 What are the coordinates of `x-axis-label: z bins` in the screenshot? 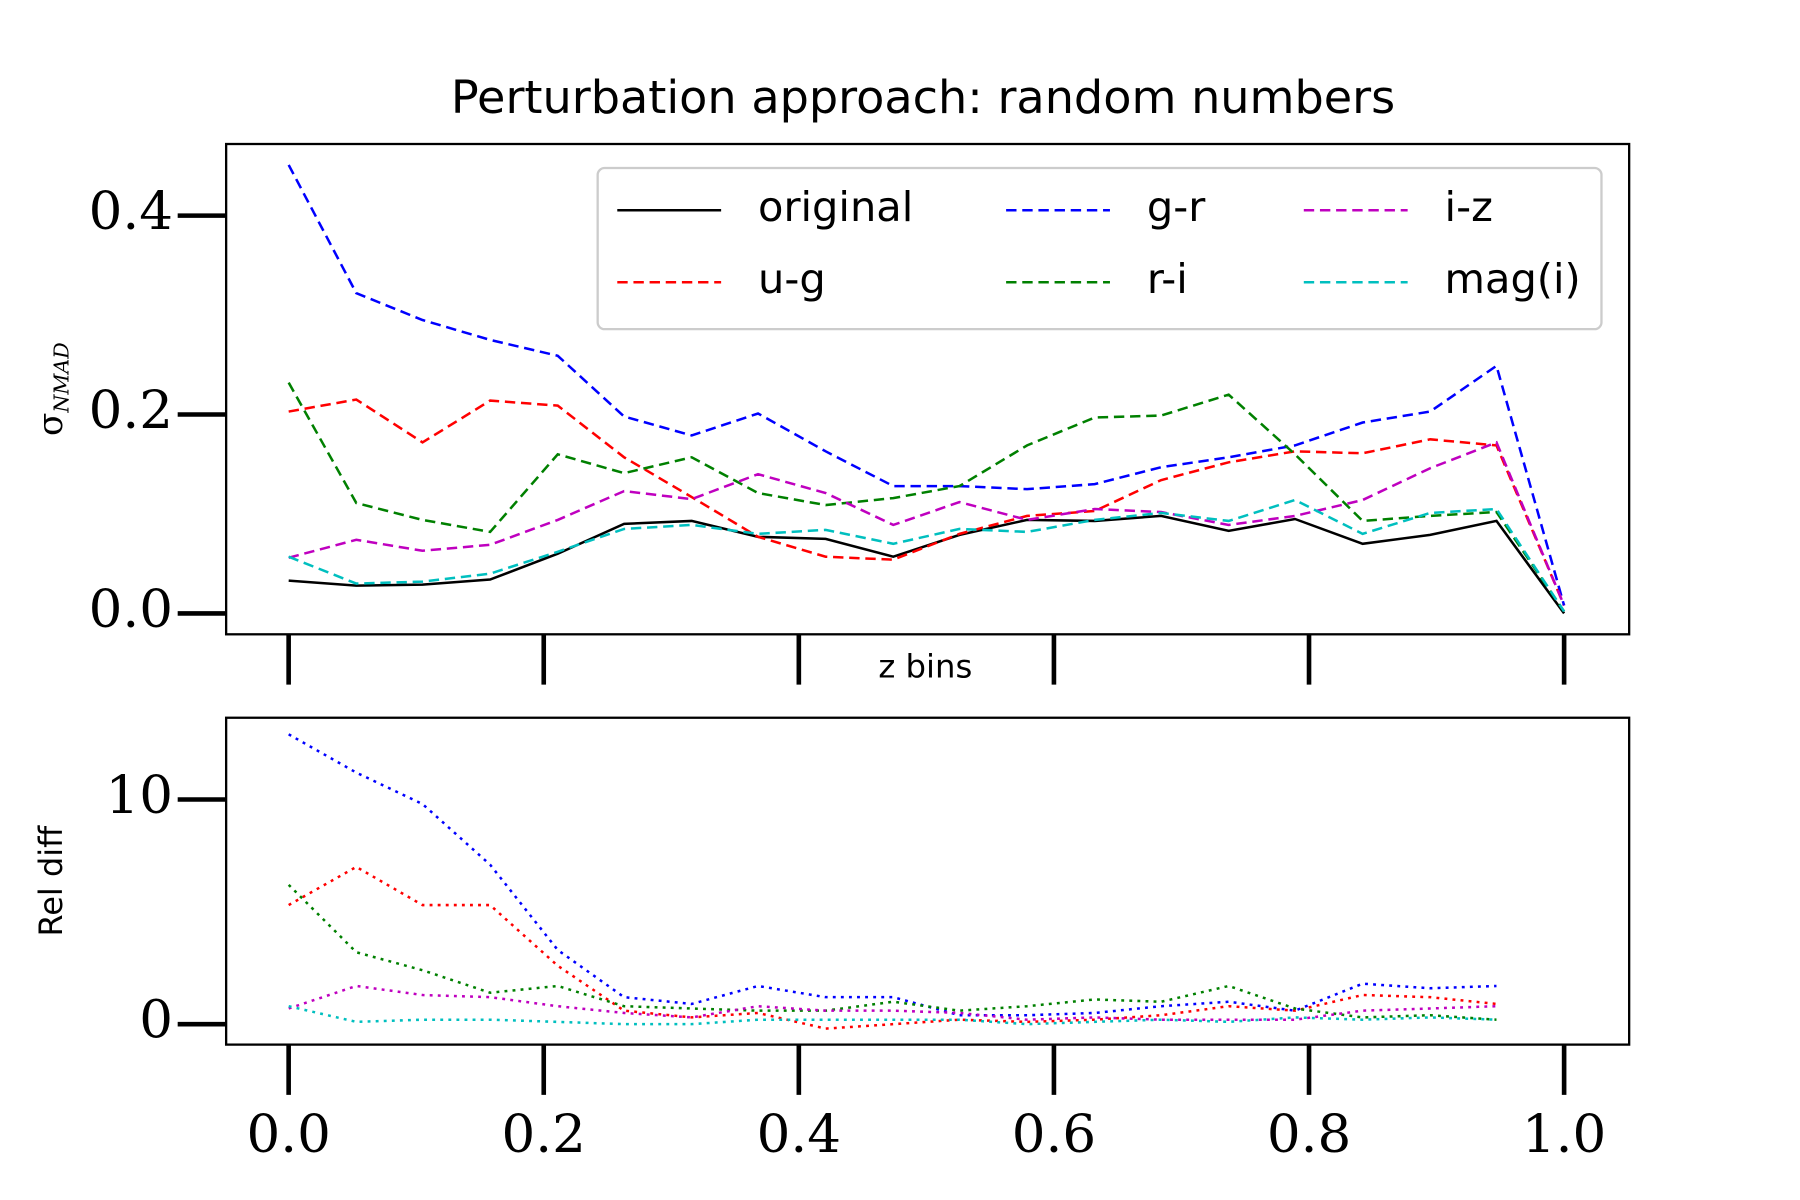 It's located at (925, 667).